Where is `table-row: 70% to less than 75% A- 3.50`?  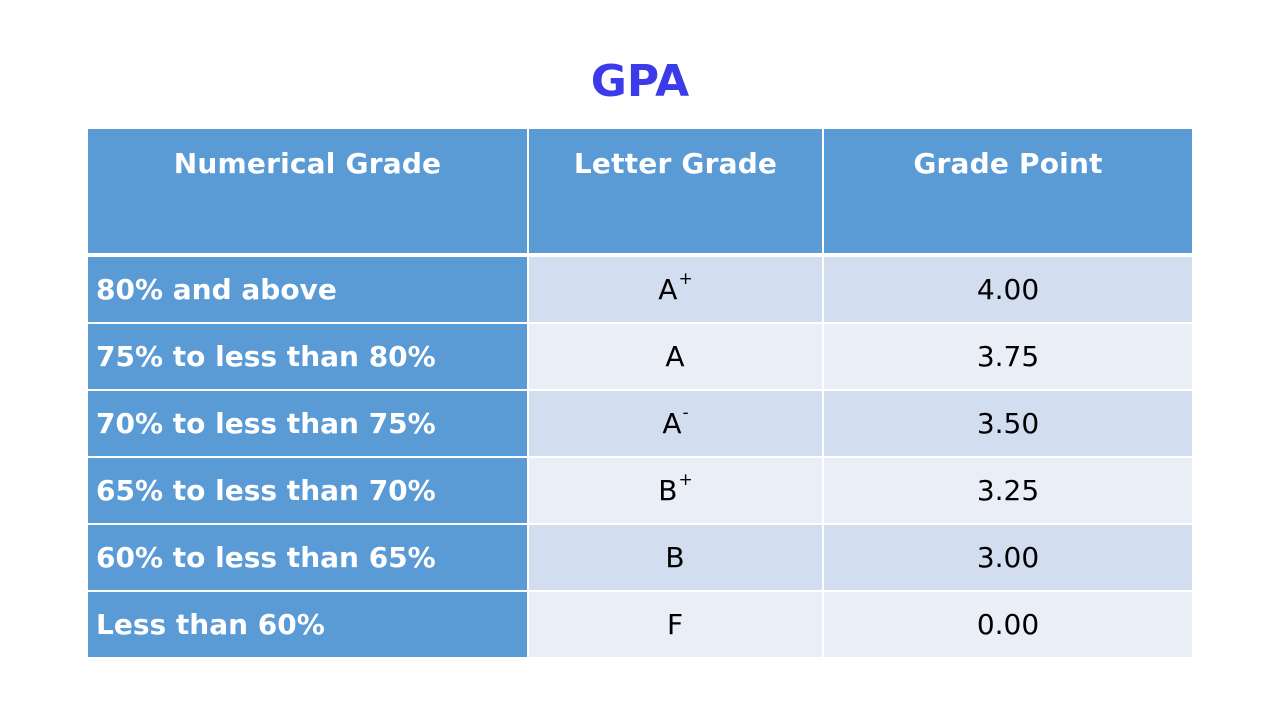
table-row: 70% to less than 75% A- 3.50 is located at coordinates (640, 424).